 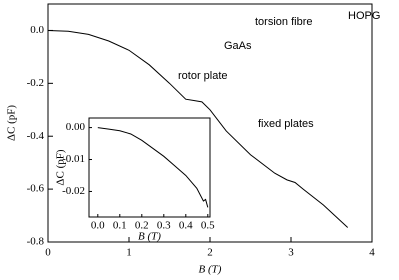 I want to click on y-tick-label: -0.4, so click(x=36, y=136).